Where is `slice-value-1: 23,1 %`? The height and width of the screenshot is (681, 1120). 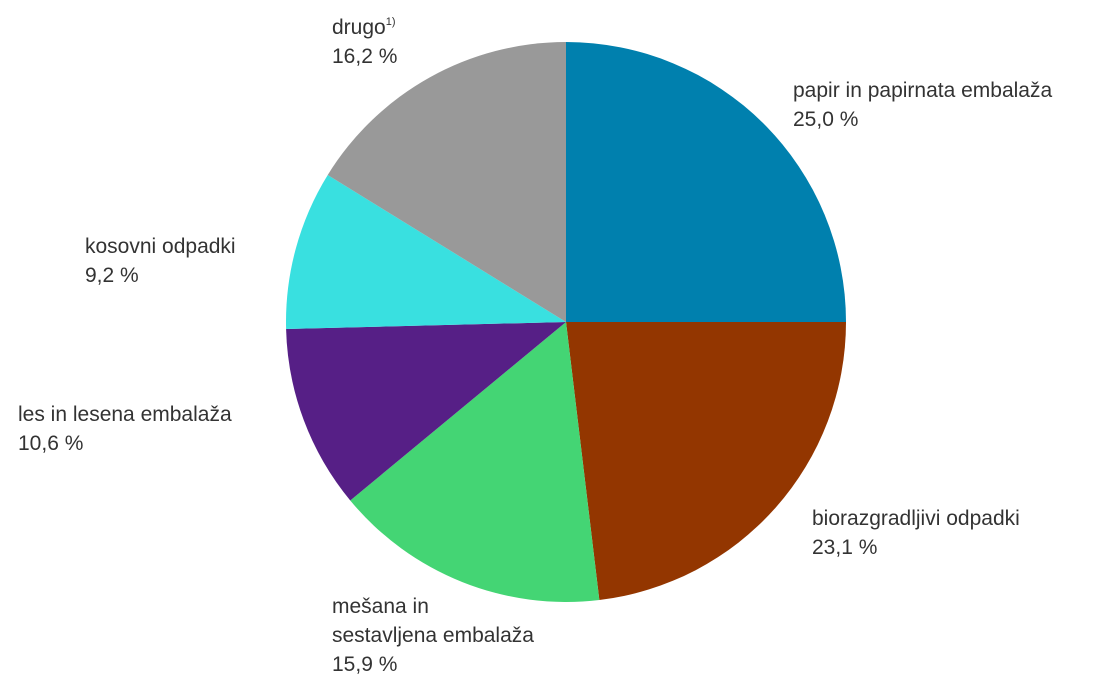
slice-value-1: 23,1 % is located at coordinates (844, 547).